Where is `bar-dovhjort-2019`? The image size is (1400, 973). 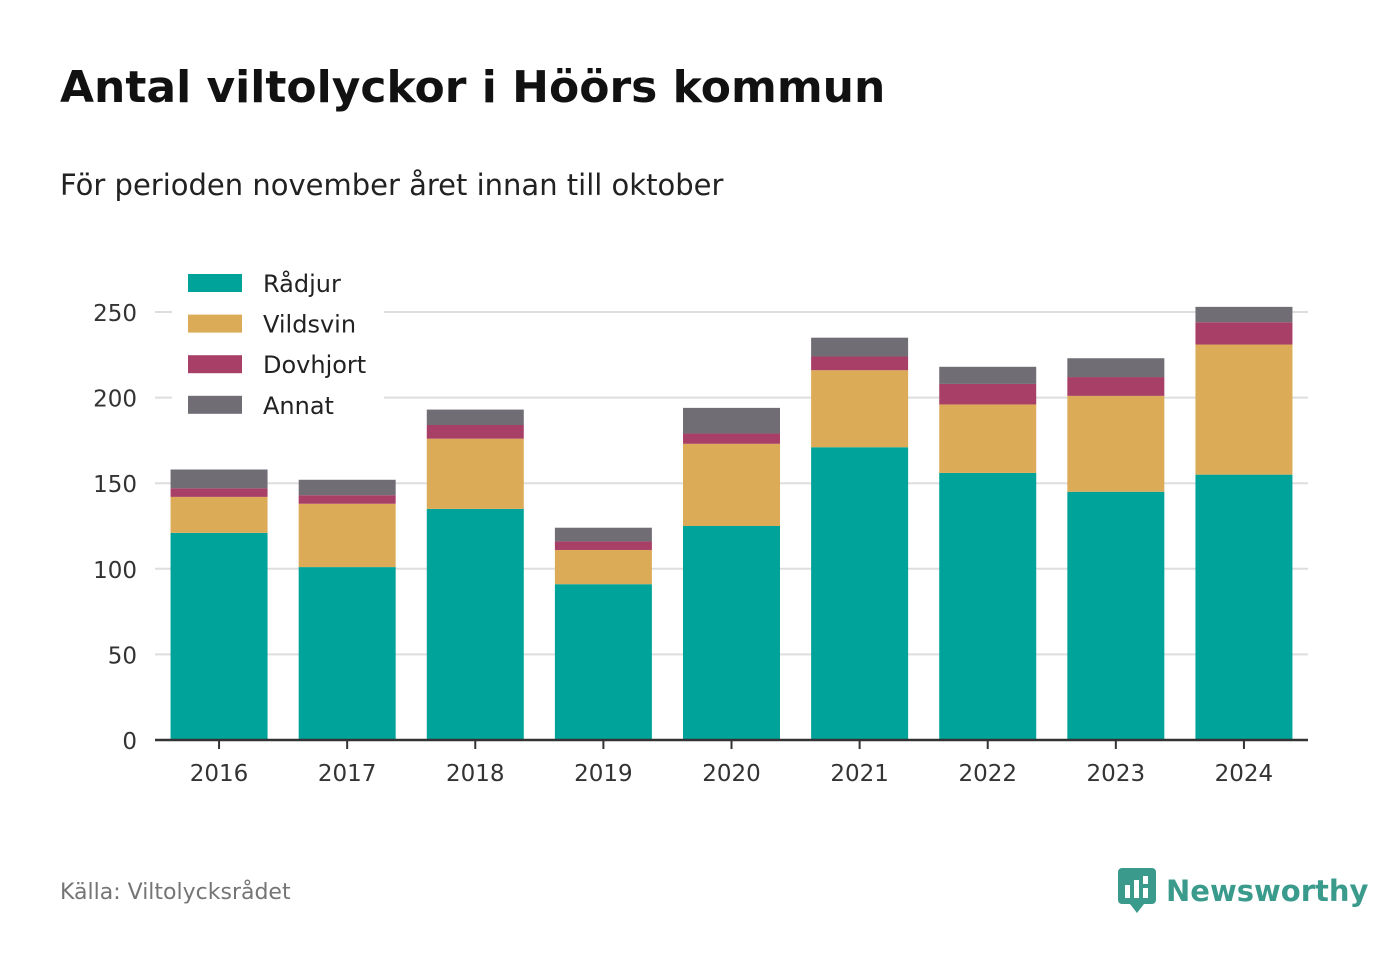
bar-dovhjort-2019 is located at coordinates (603, 545).